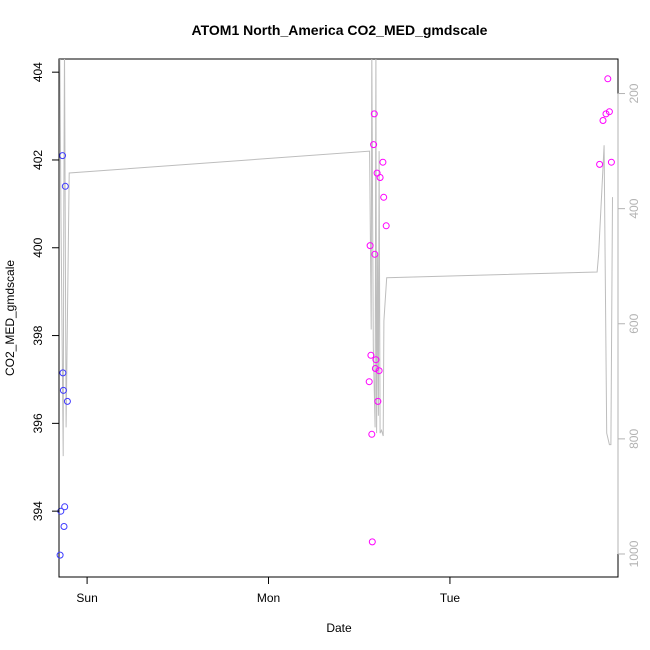 The width and height of the screenshot is (650, 650). Describe the element at coordinates (38, 335) in the screenshot. I see `y-tick-label: 398` at that location.